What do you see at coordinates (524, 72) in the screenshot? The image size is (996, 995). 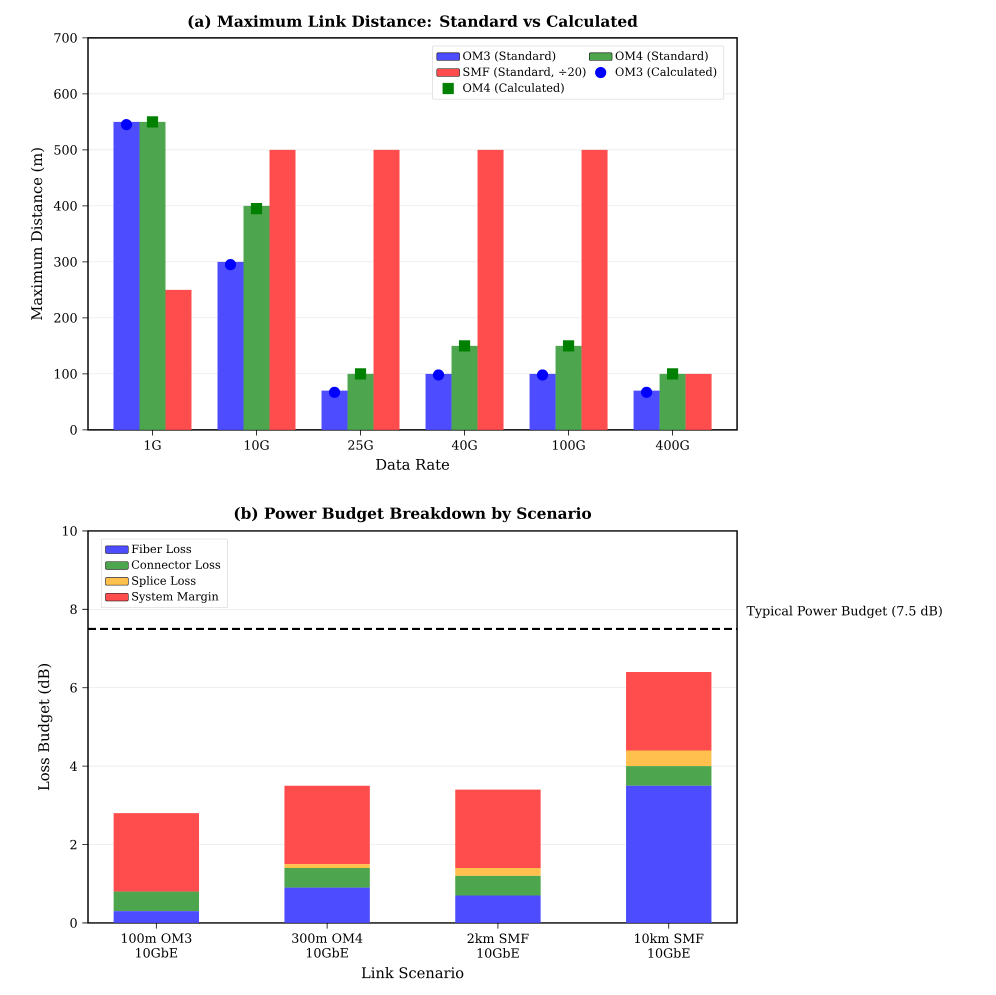 I see `legend-label: SMF (Standard, ÷20)` at bounding box center [524, 72].